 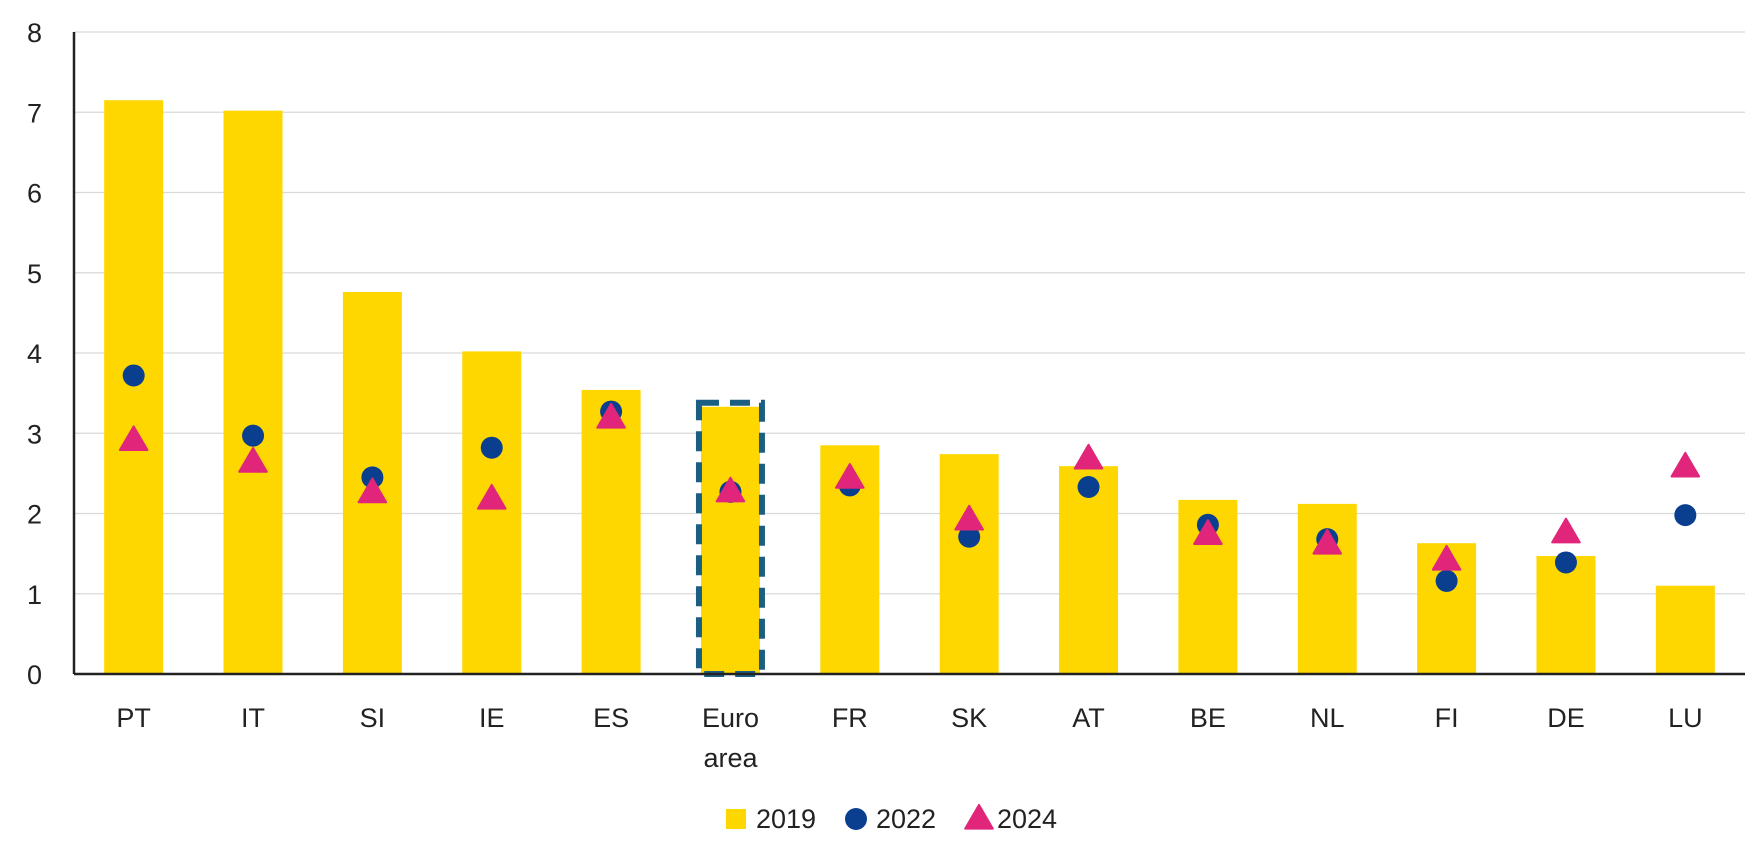 I want to click on legend-label: 2022, so click(x=906, y=819).